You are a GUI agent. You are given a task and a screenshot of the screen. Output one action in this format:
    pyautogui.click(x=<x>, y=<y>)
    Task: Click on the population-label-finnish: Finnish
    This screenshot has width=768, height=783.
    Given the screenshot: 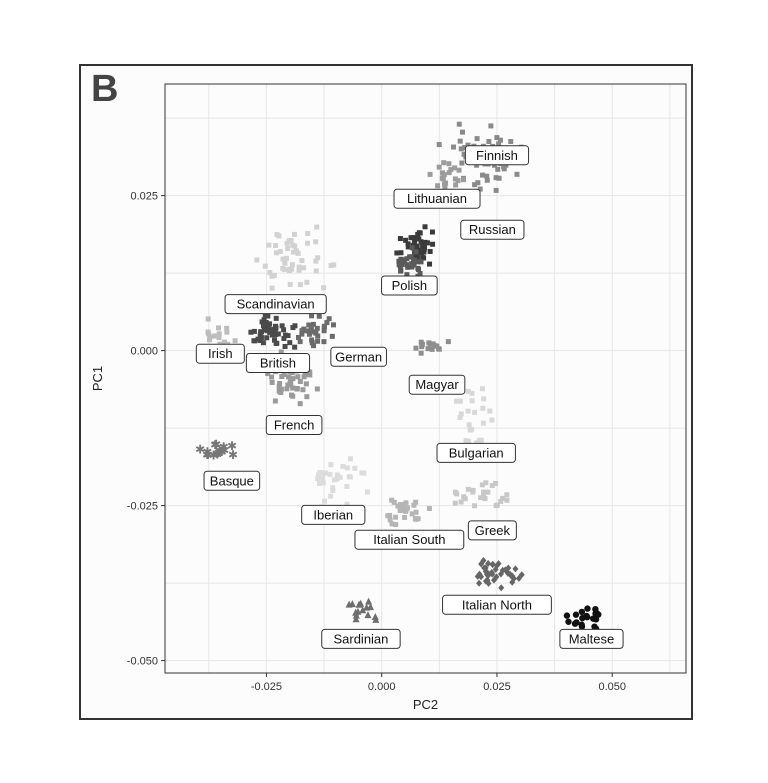 What is the action you would take?
    pyautogui.click(x=497, y=155)
    